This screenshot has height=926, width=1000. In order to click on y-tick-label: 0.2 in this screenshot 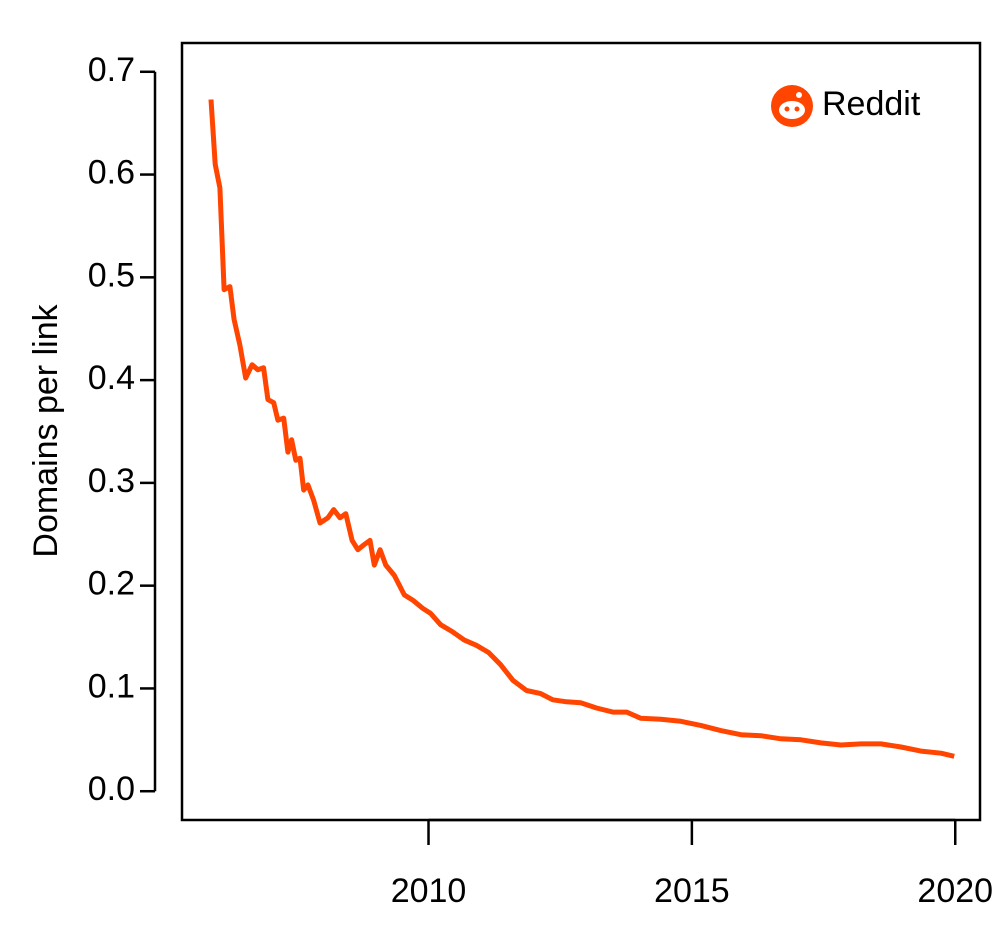, I will do `click(111, 584)`.